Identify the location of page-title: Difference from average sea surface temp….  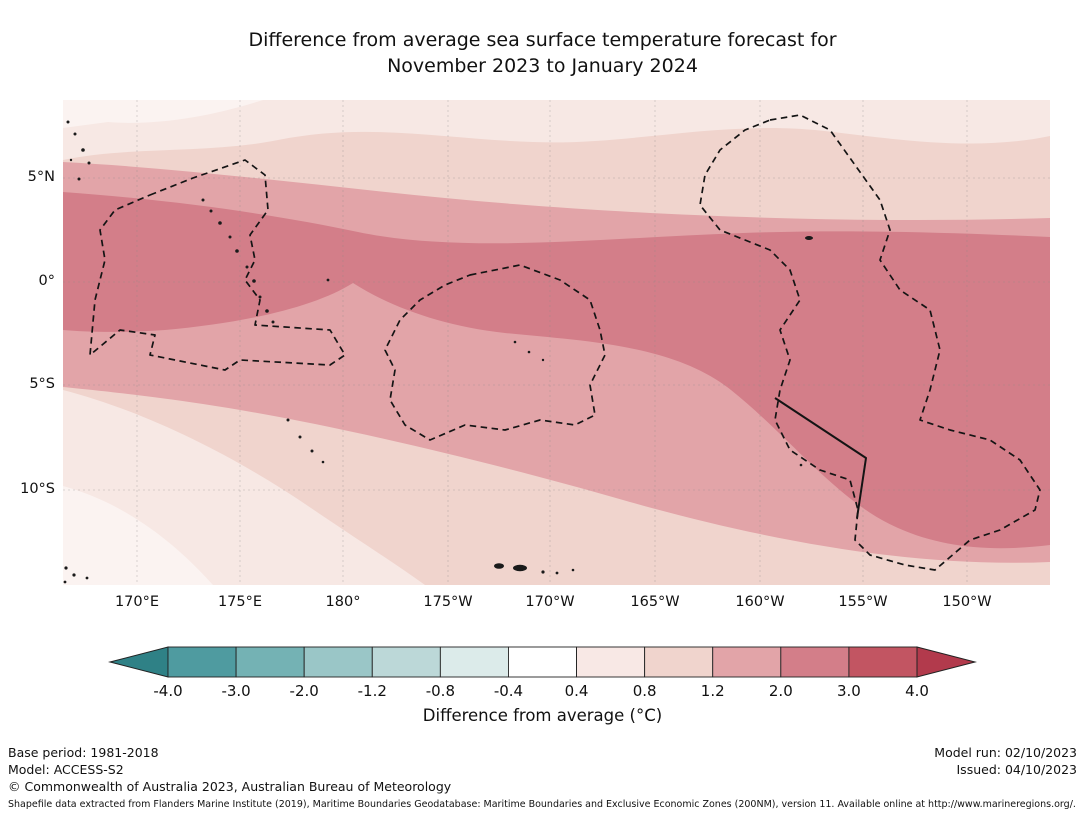
(542, 53).